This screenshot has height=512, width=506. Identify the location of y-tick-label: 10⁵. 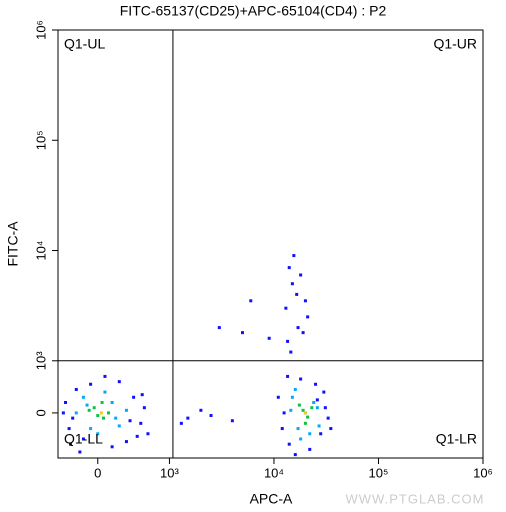
(40, 140).